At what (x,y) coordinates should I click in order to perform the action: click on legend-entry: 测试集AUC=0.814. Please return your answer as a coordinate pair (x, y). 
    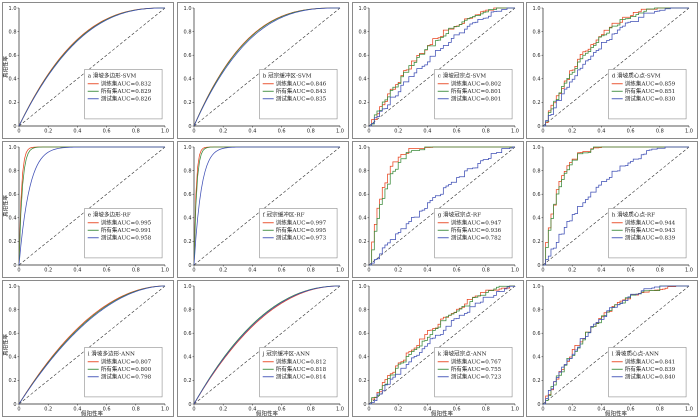
    Looking at the image, I should click on (301, 376).